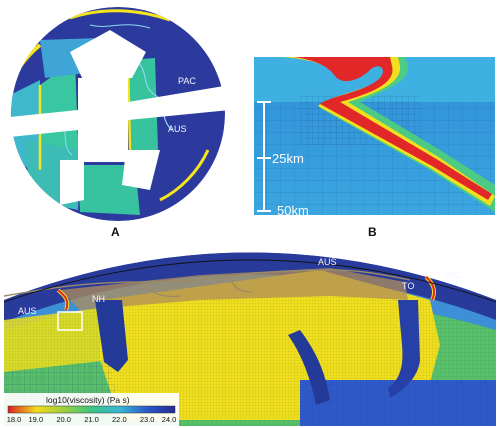 This screenshot has height=428, width=499. What do you see at coordinates (453, 275) in the screenshot?
I see `panel-c-label-pac: PAC` at bounding box center [453, 275].